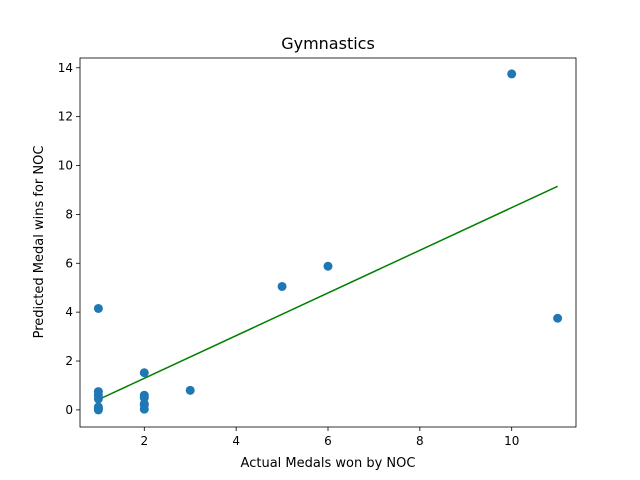  I want to click on y-tick-label: 10, so click(65, 166).